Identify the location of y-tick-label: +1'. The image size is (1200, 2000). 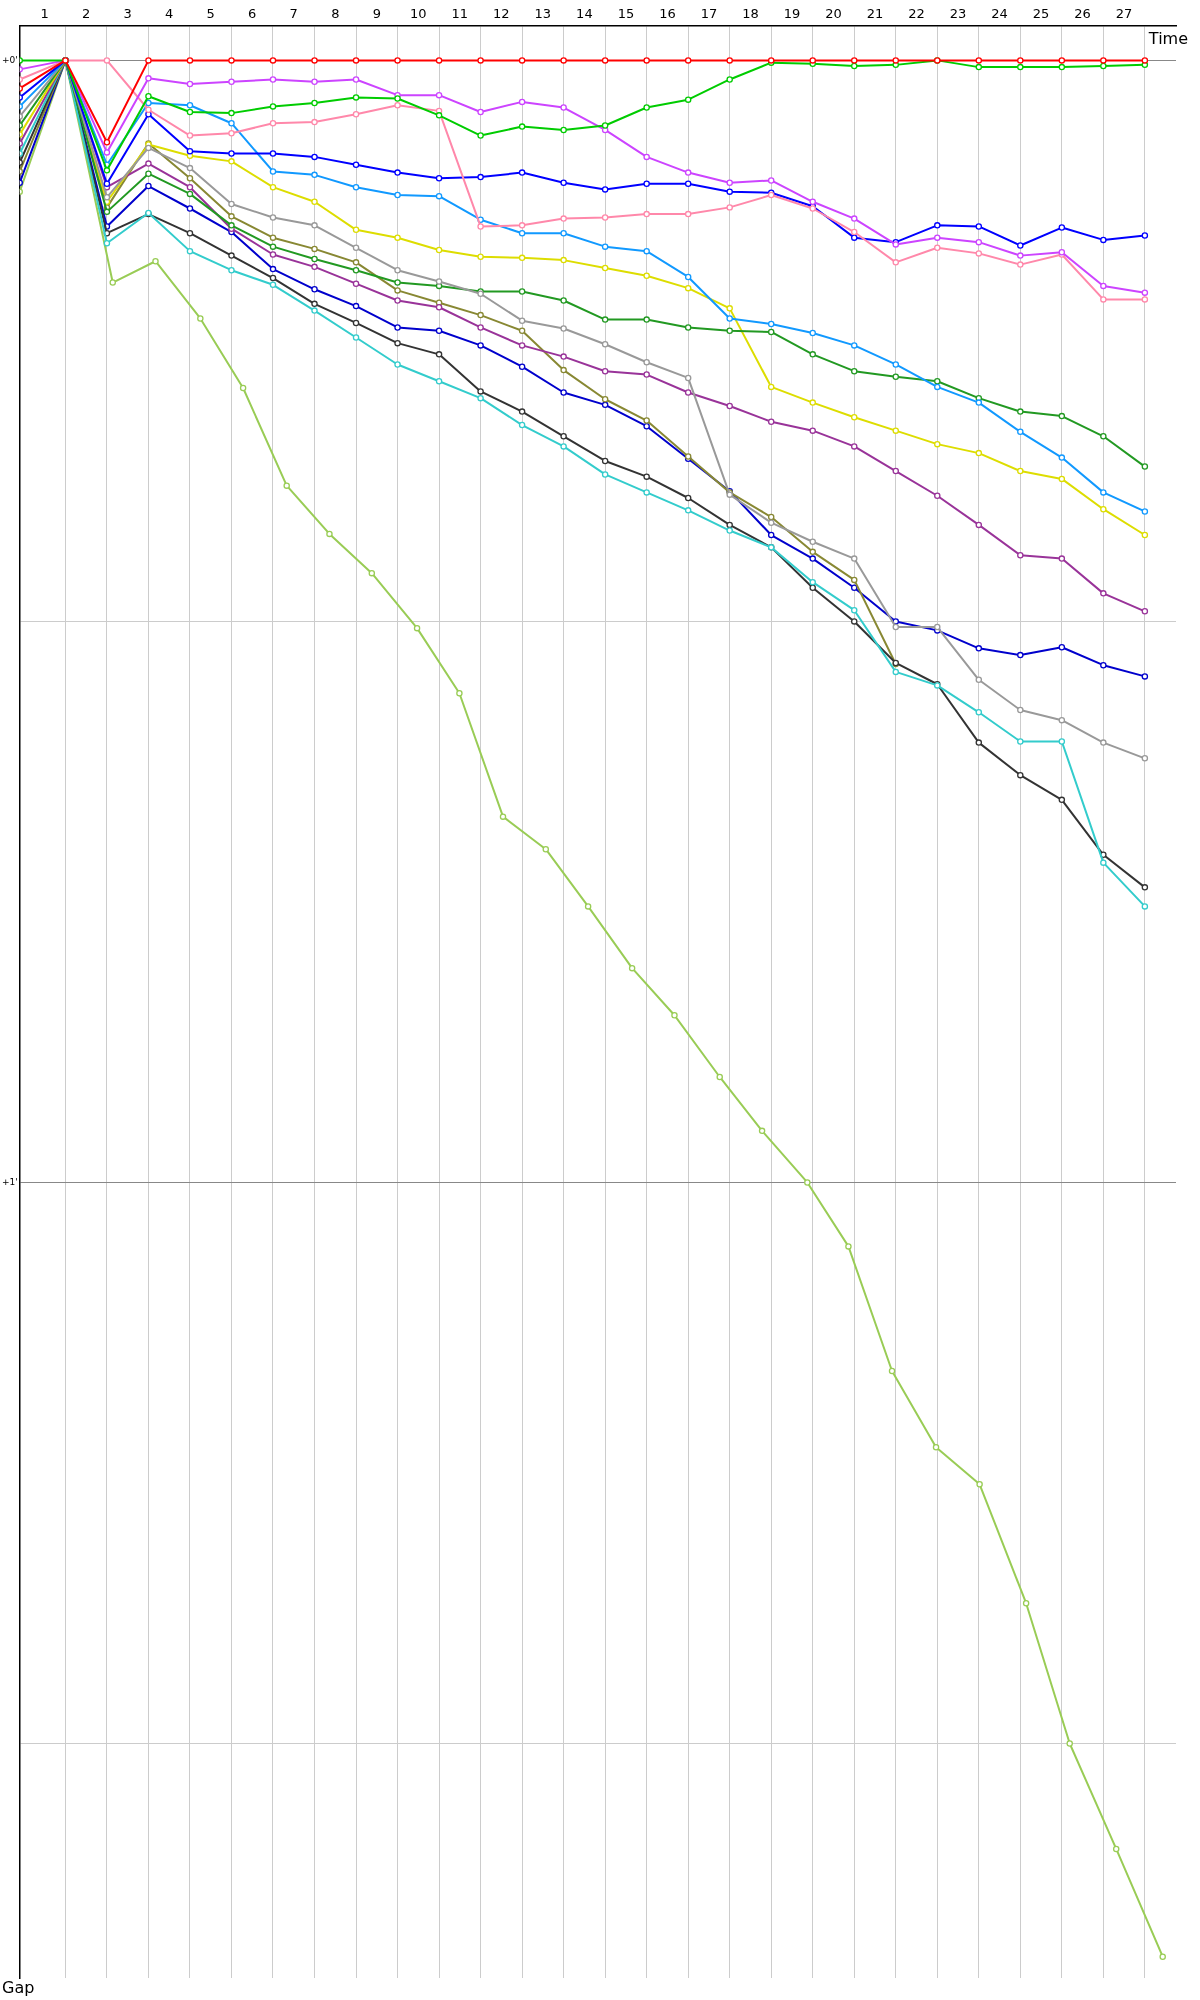
(9, 1181).